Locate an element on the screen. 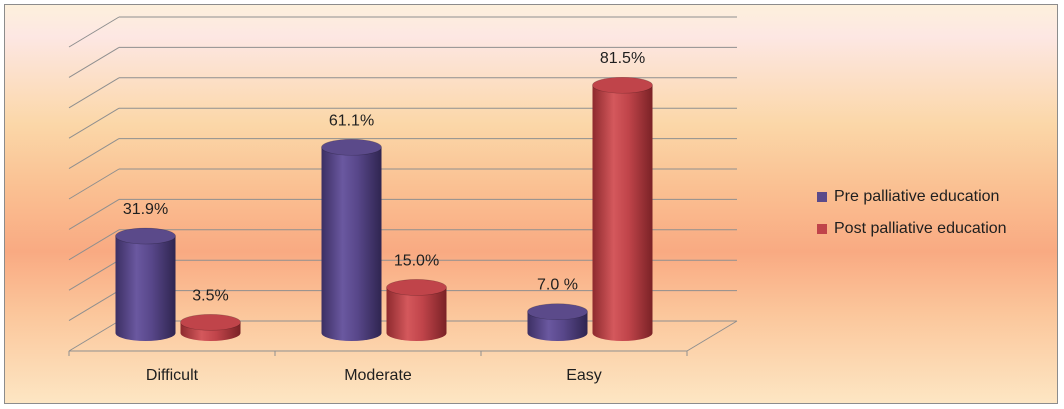 The height and width of the screenshot is (409, 1064). x-tick-label-1: Moderate is located at coordinates (378, 375).